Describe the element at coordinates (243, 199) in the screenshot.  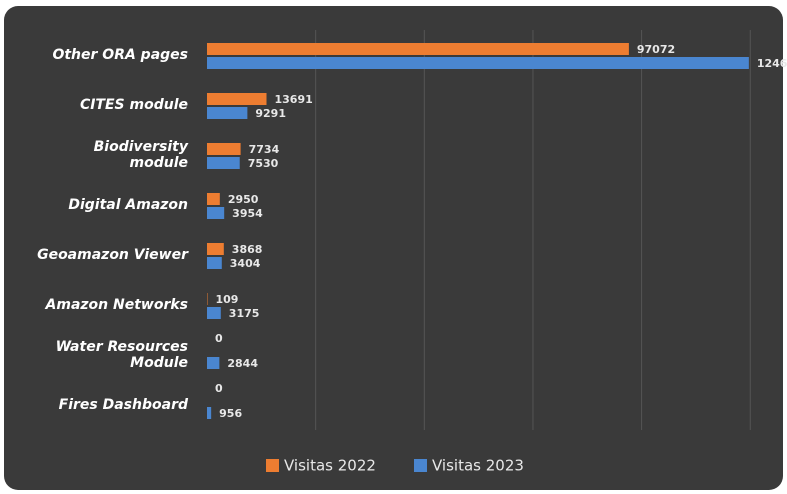
I see `value-label: 2950` at that location.